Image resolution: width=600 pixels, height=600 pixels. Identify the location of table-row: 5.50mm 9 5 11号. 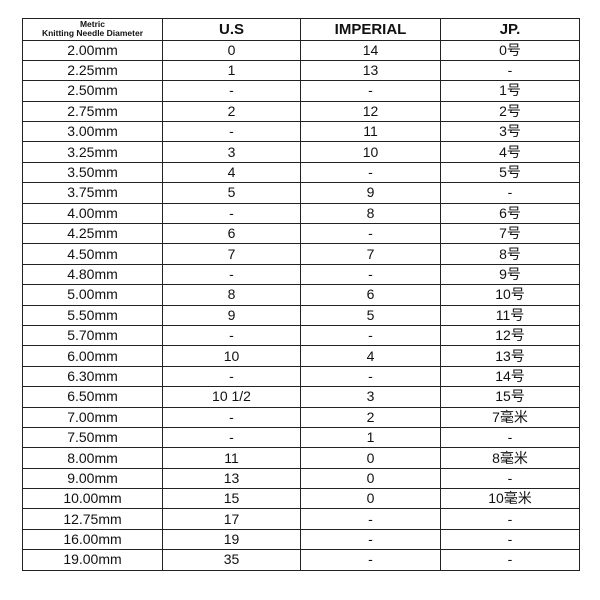
(301, 315).